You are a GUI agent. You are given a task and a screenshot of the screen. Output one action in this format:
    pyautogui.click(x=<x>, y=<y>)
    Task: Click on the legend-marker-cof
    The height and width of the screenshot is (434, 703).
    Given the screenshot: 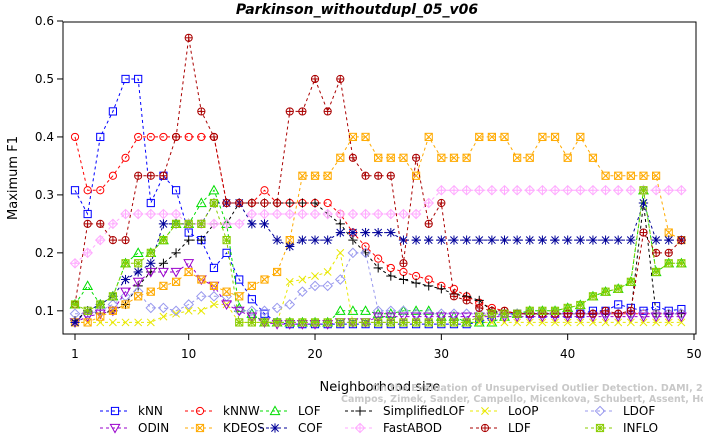 What is the action you would take?
    pyautogui.click(x=275, y=428)
    